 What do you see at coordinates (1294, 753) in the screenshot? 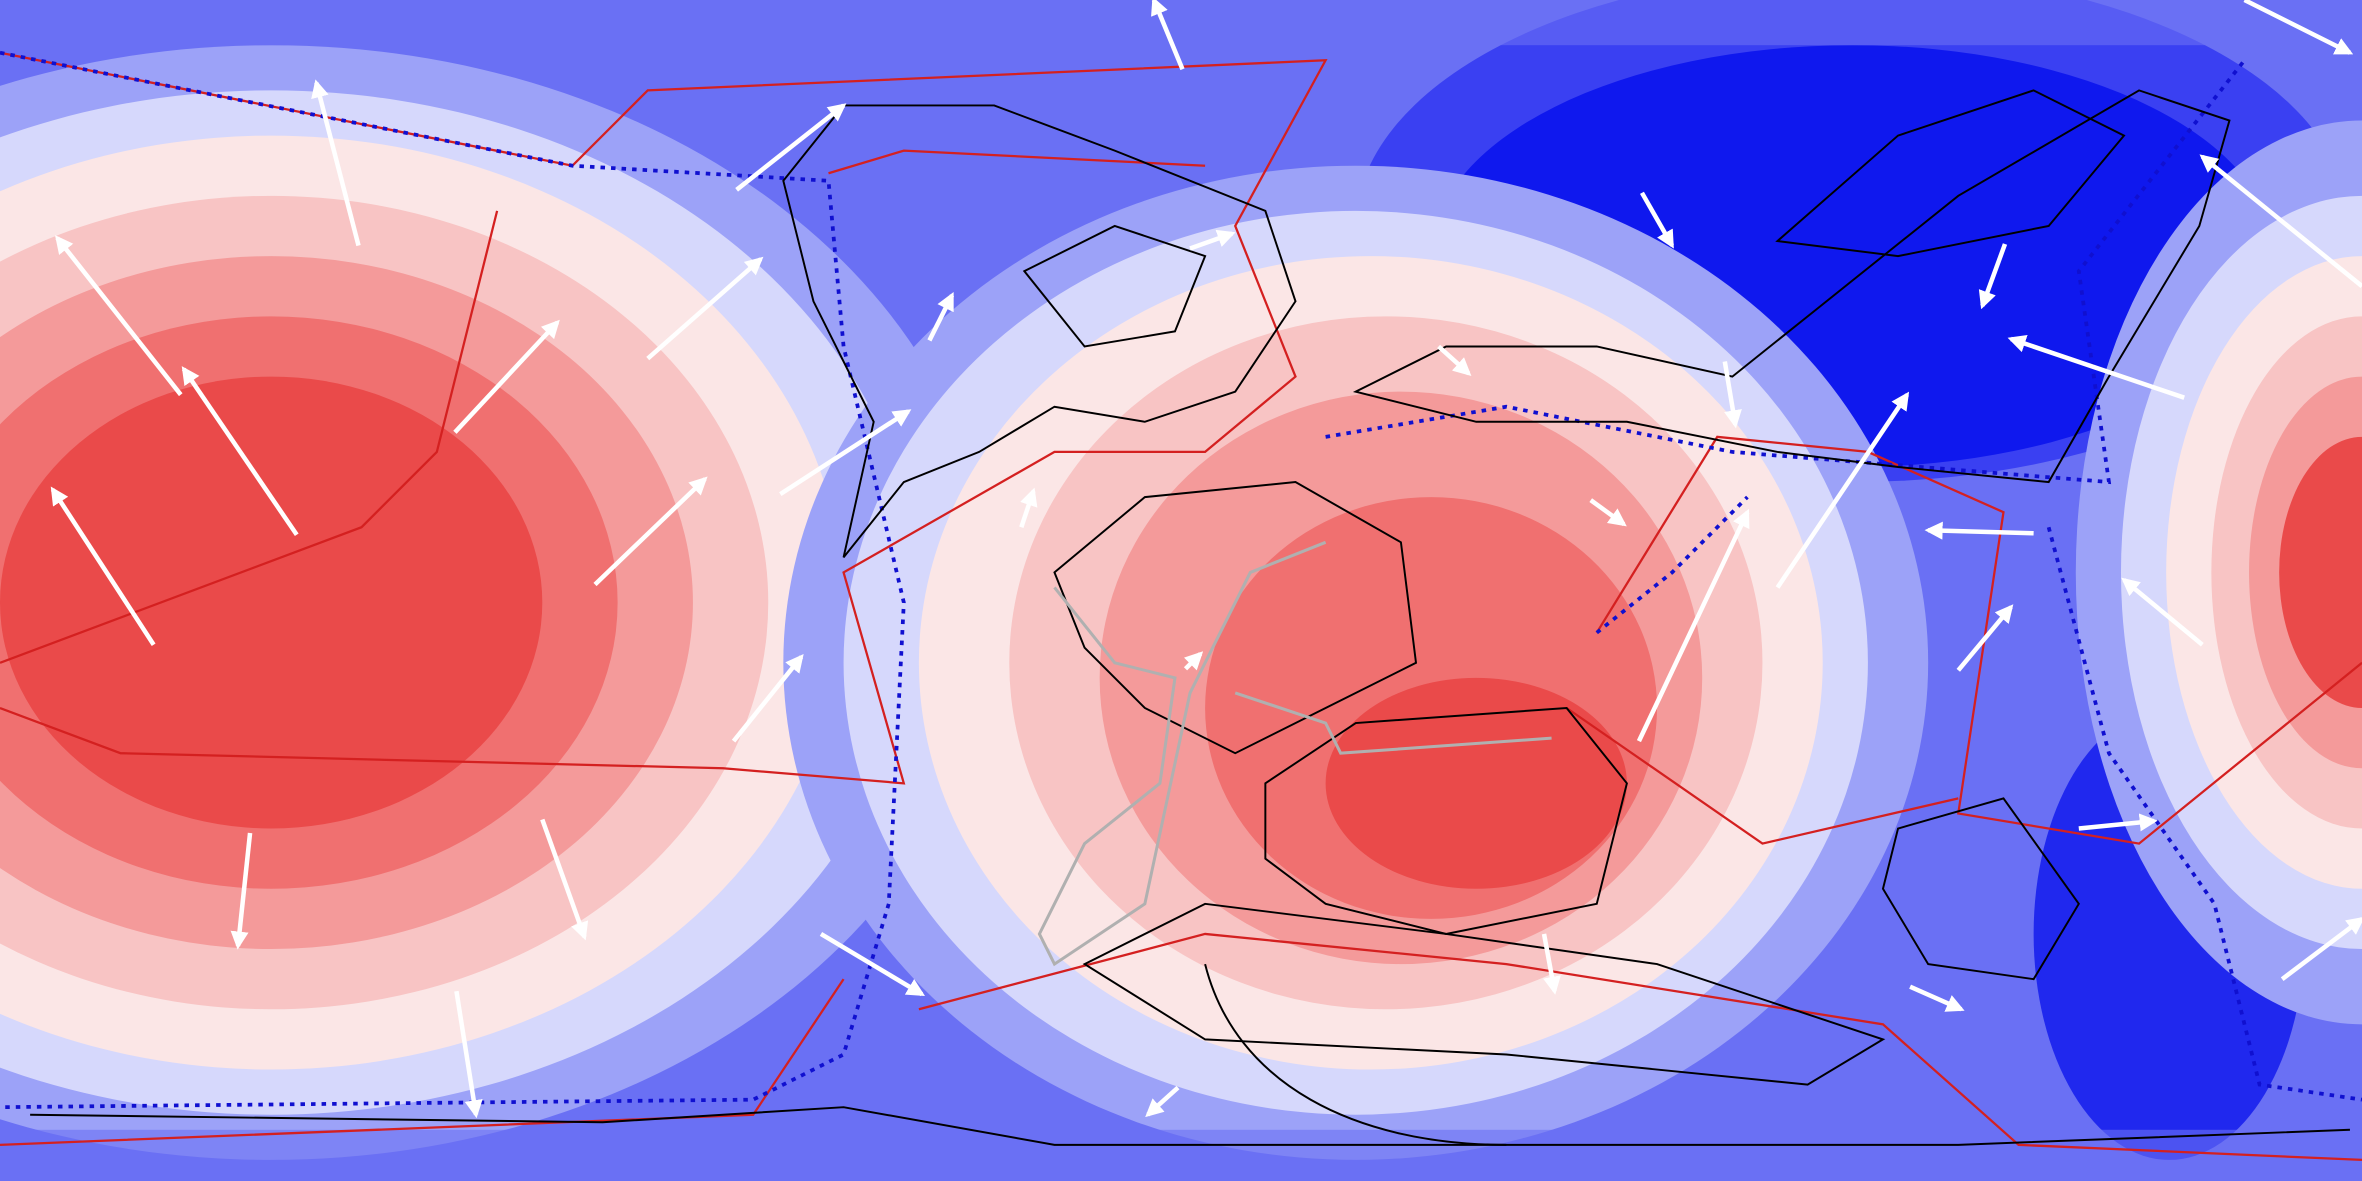
I see `rift-lines` at bounding box center [1294, 753].